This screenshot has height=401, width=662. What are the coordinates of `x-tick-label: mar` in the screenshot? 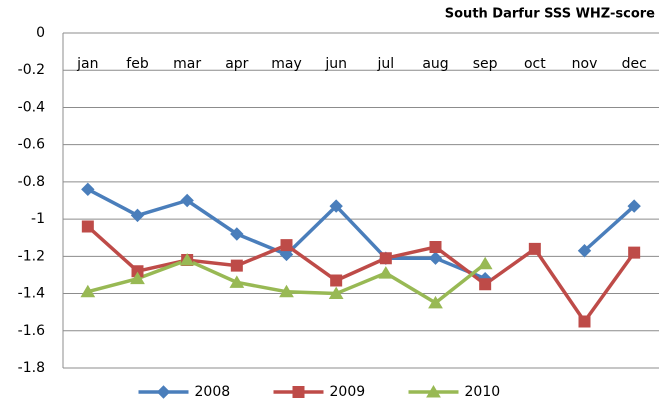 It's located at (187, 64).